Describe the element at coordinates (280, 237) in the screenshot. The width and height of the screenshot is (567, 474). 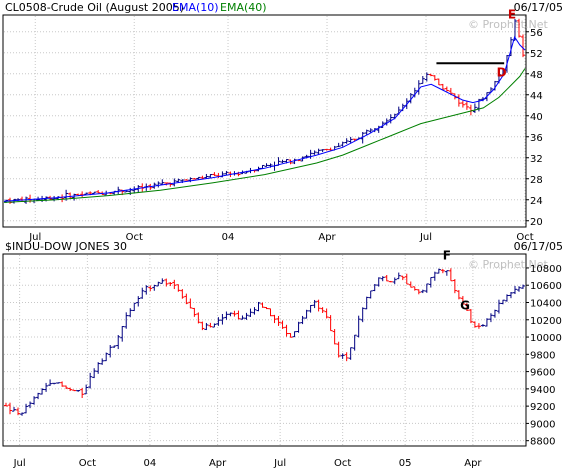
I see `top-x-axis: Jul Oct 04 Apr Jul Oct` at that location.